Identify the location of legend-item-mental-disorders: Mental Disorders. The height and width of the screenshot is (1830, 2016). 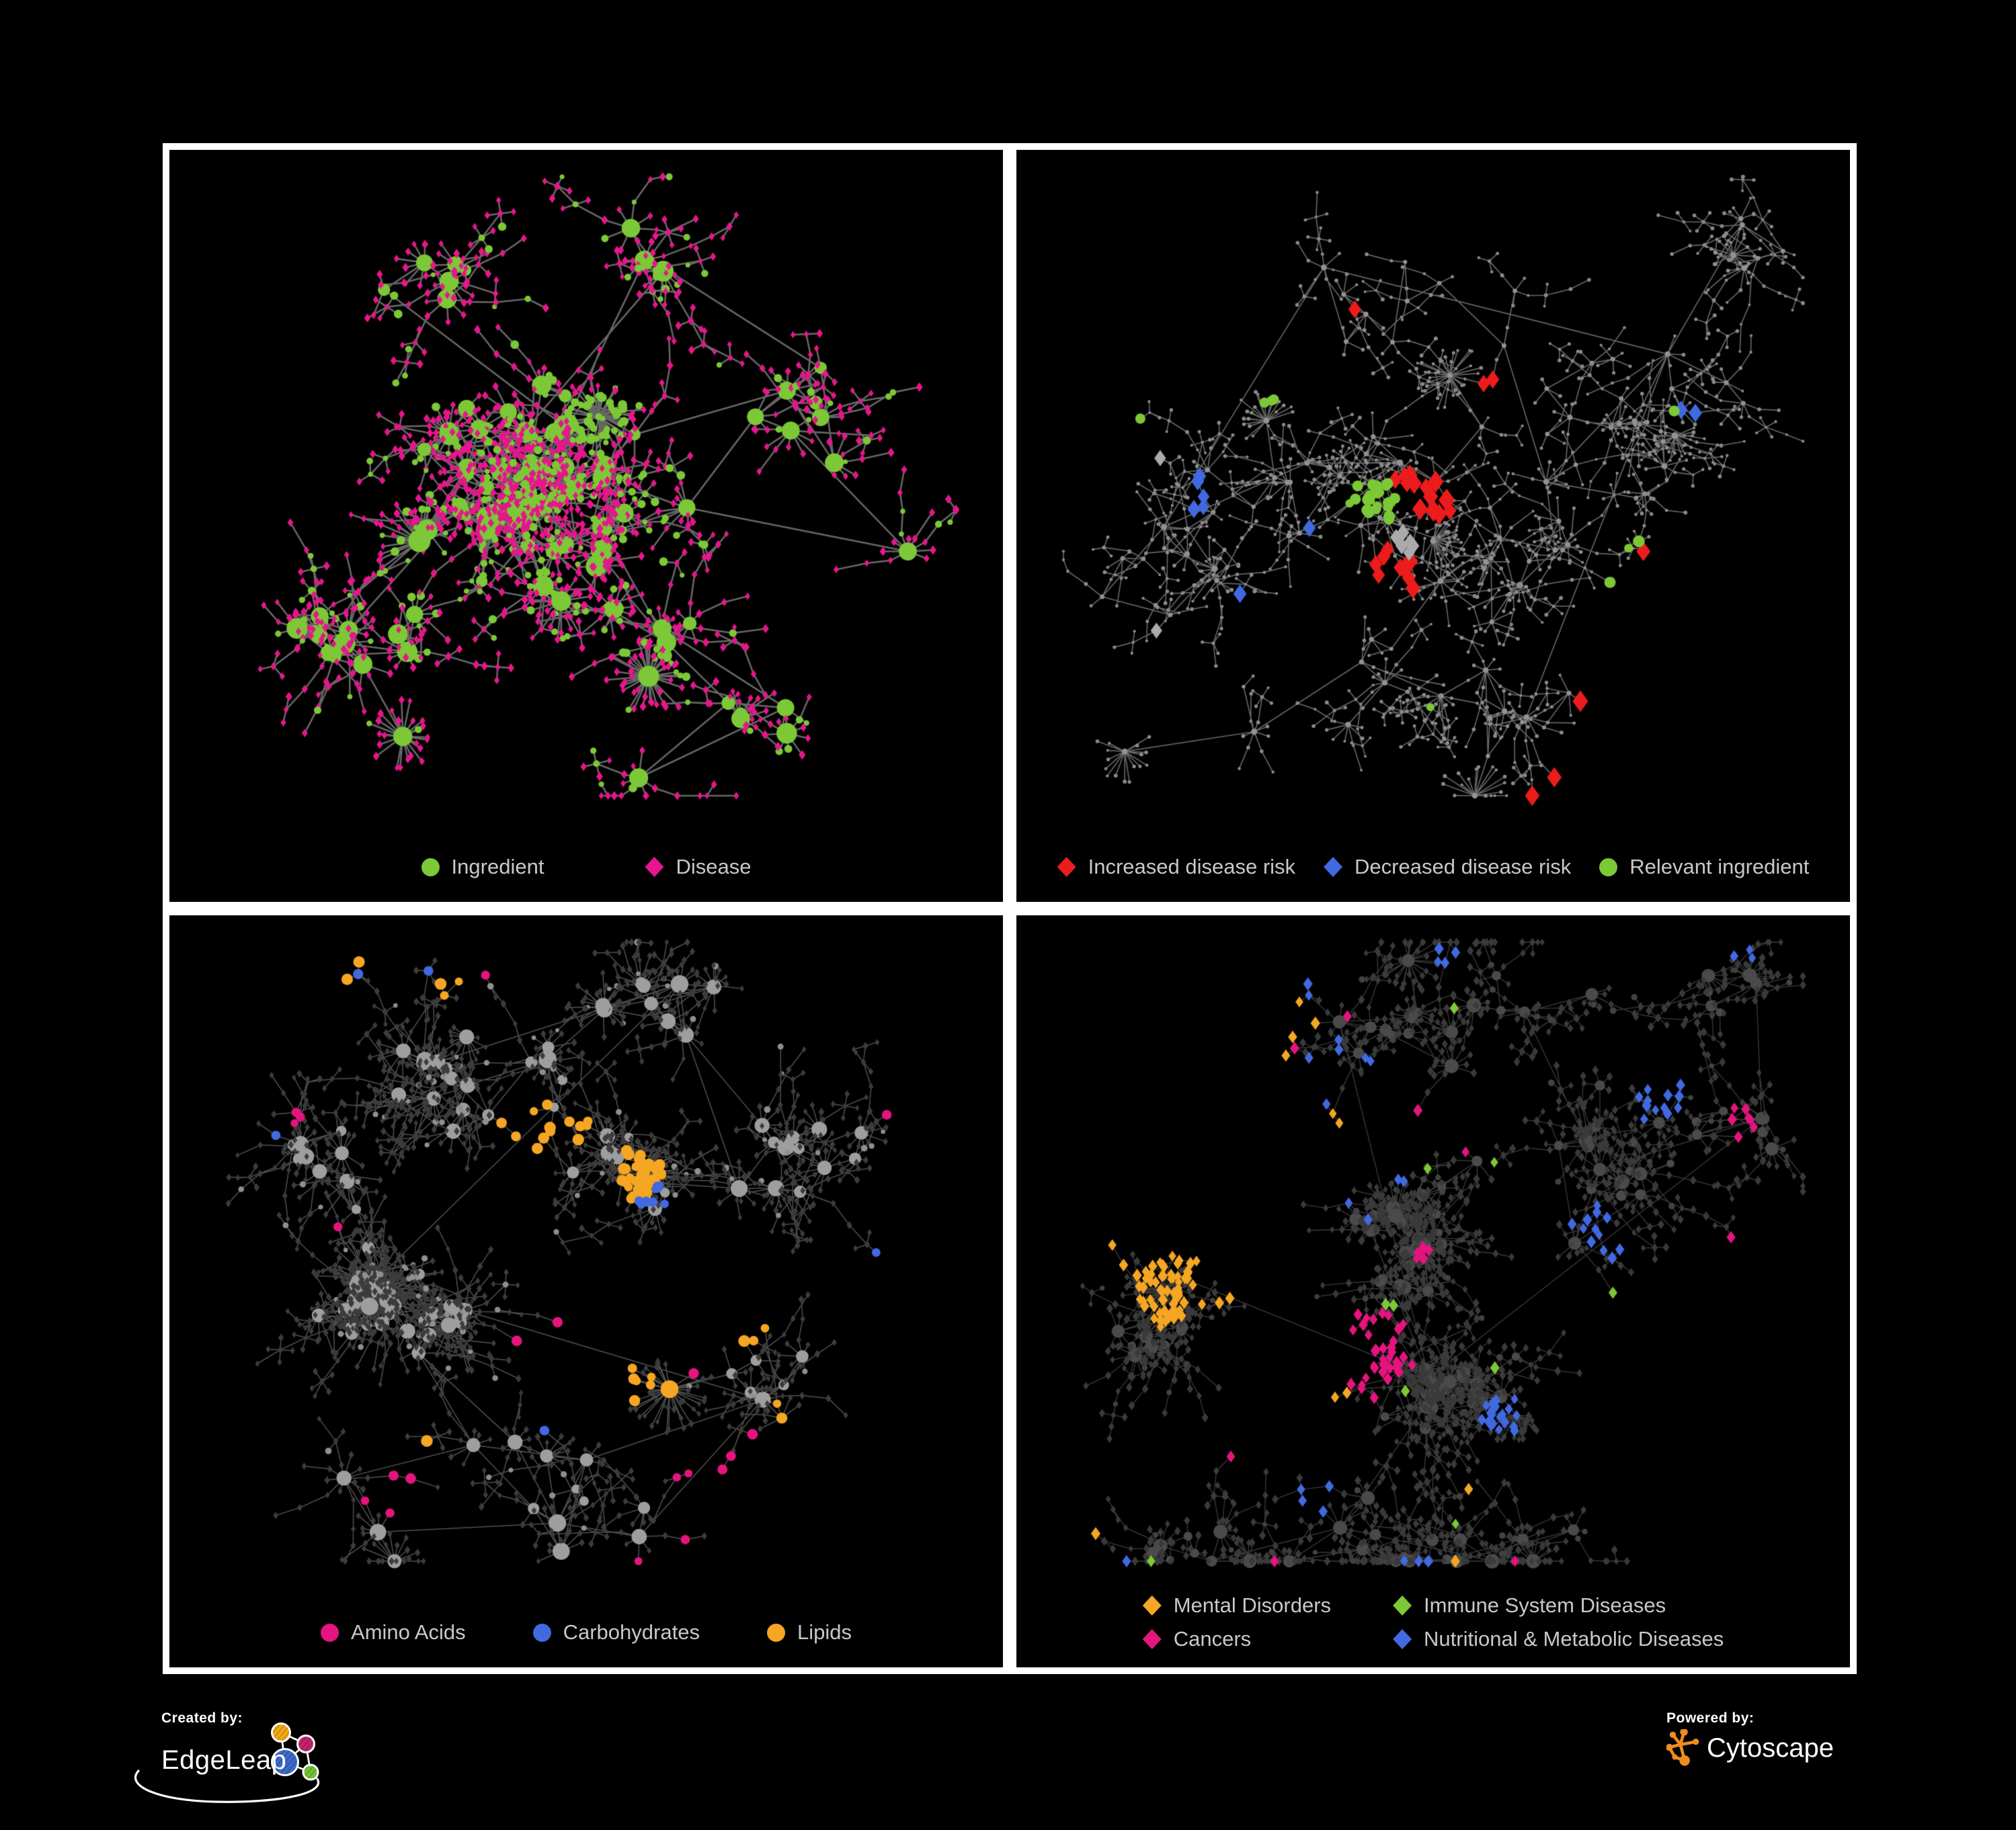
(1237, 1605).